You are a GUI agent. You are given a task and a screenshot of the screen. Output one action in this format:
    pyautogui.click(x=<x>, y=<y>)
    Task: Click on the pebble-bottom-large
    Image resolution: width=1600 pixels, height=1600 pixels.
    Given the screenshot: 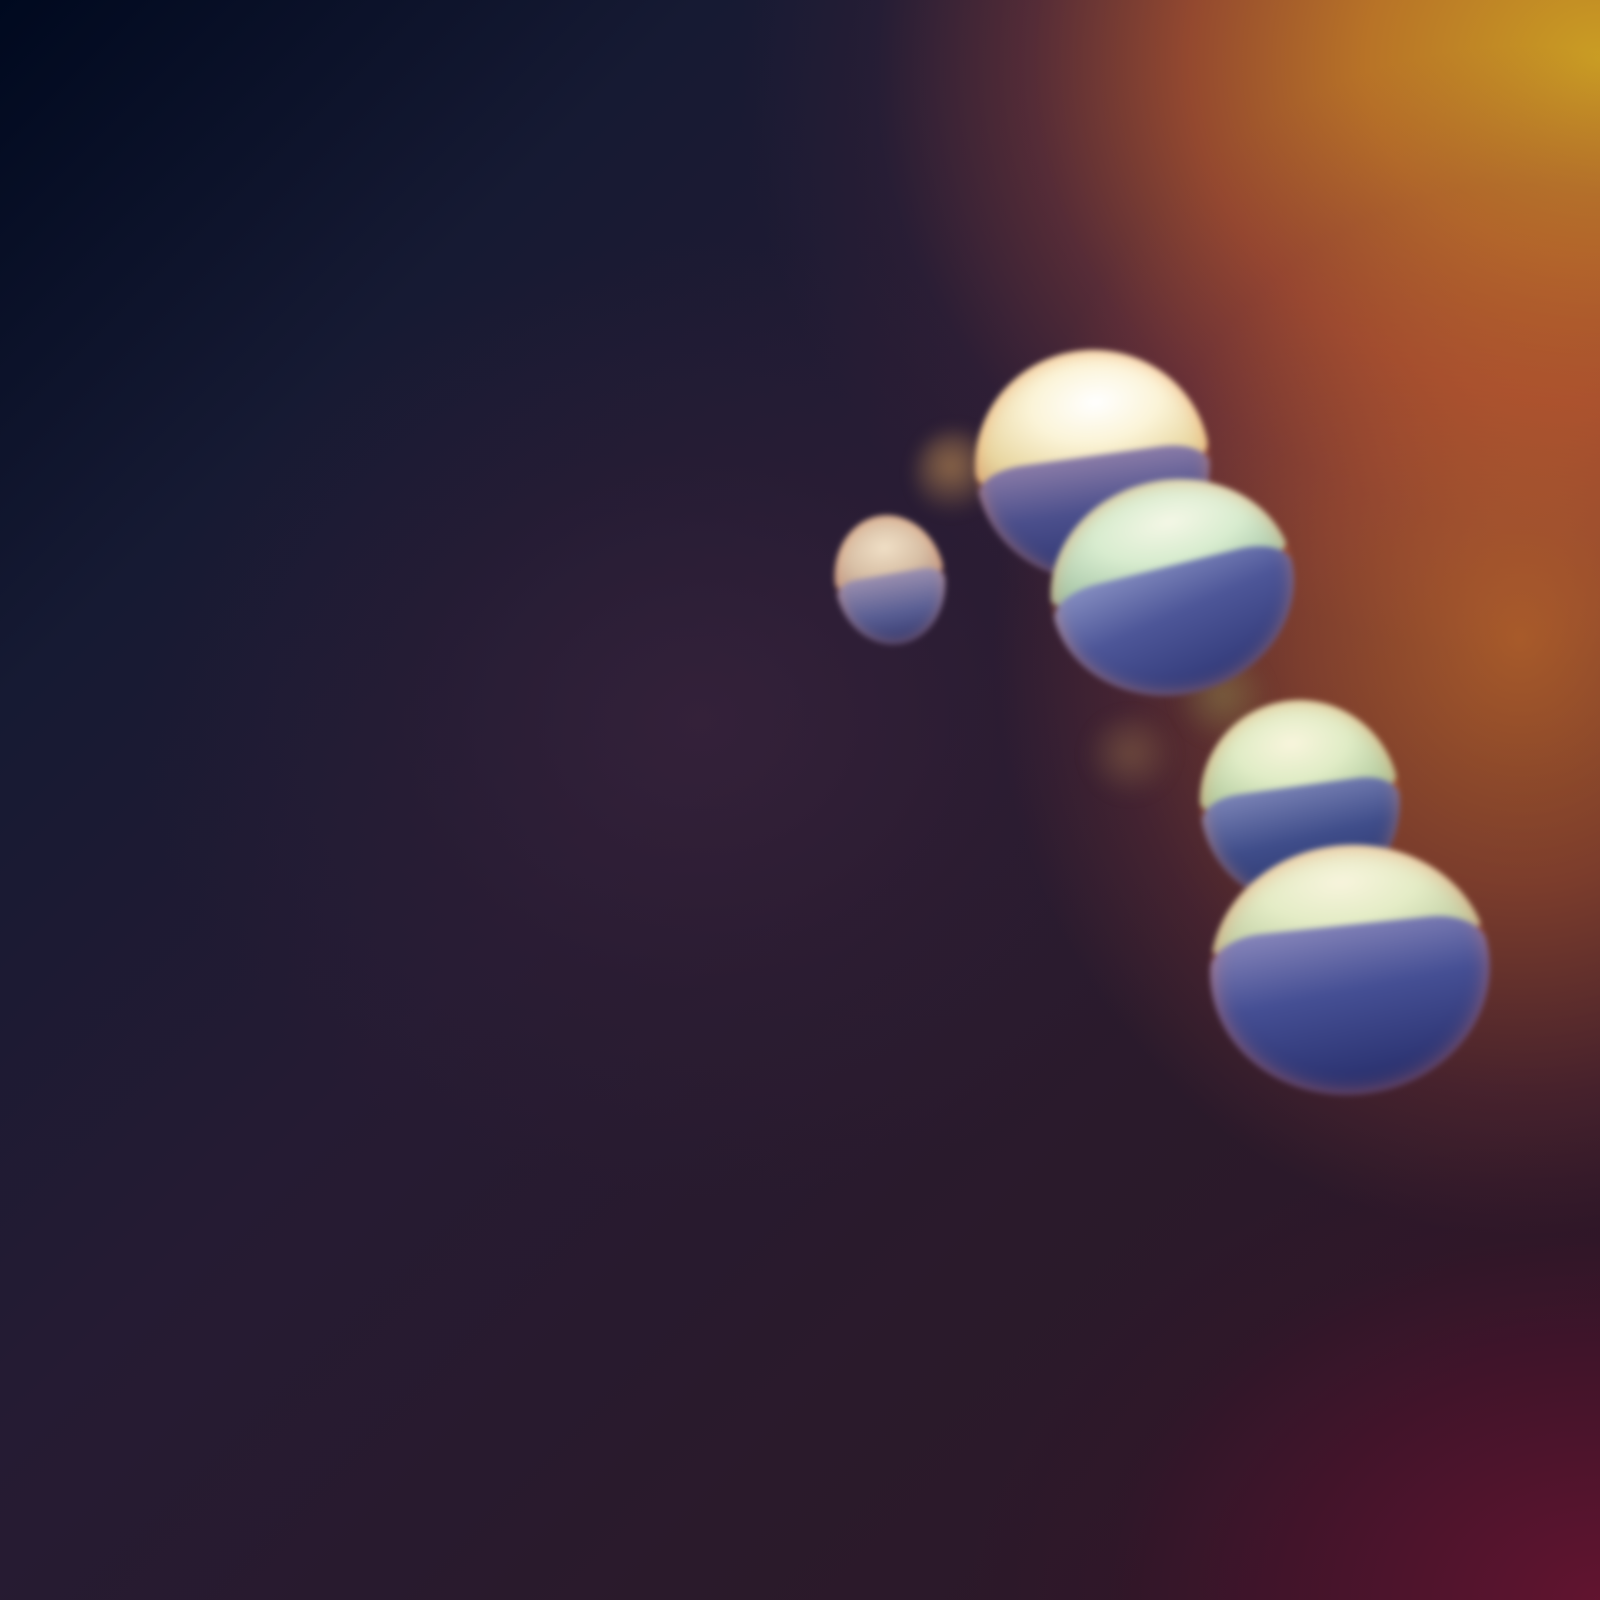 What is the action you would take?
    pyautogui.click(x=1350, y=970)
    